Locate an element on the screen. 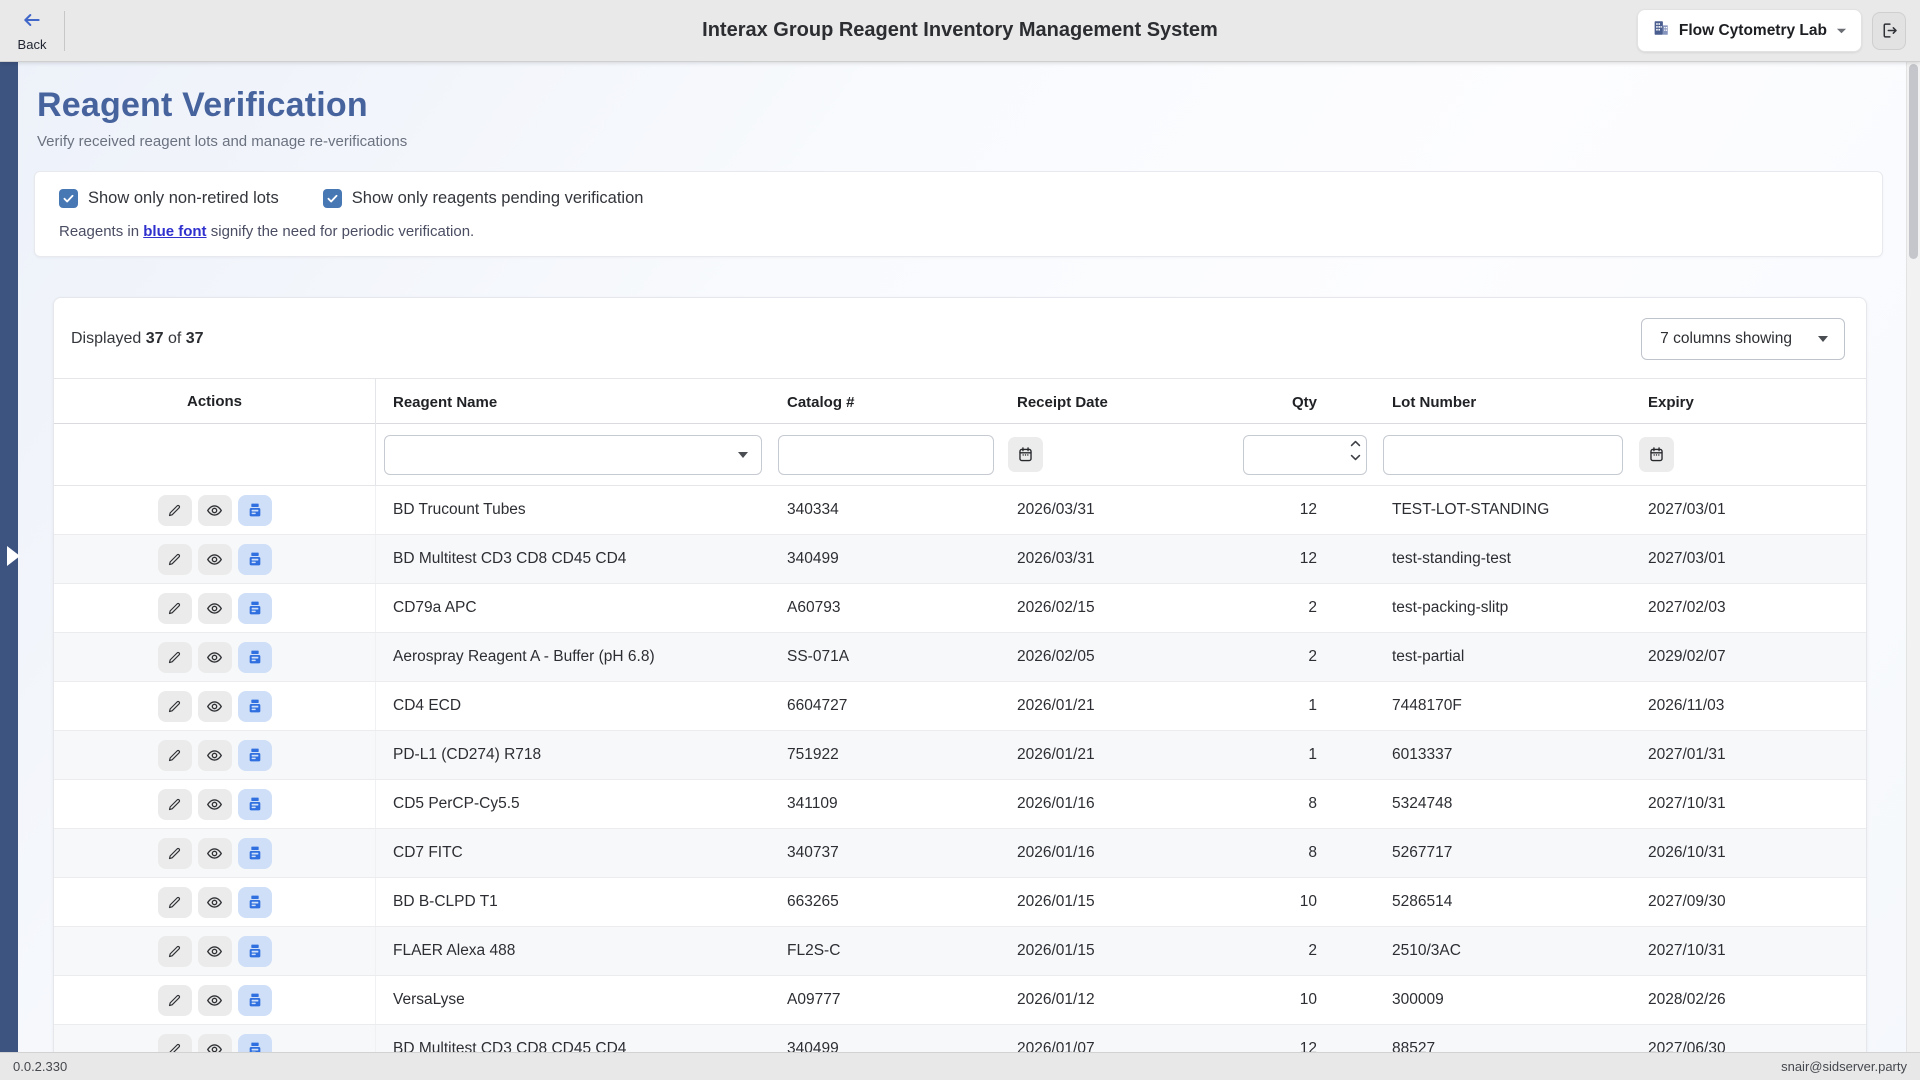 Image resolution: width=1920 pixels, height=1080 pixels. lot-number-filter-input is located at coordinates (1503, 454).